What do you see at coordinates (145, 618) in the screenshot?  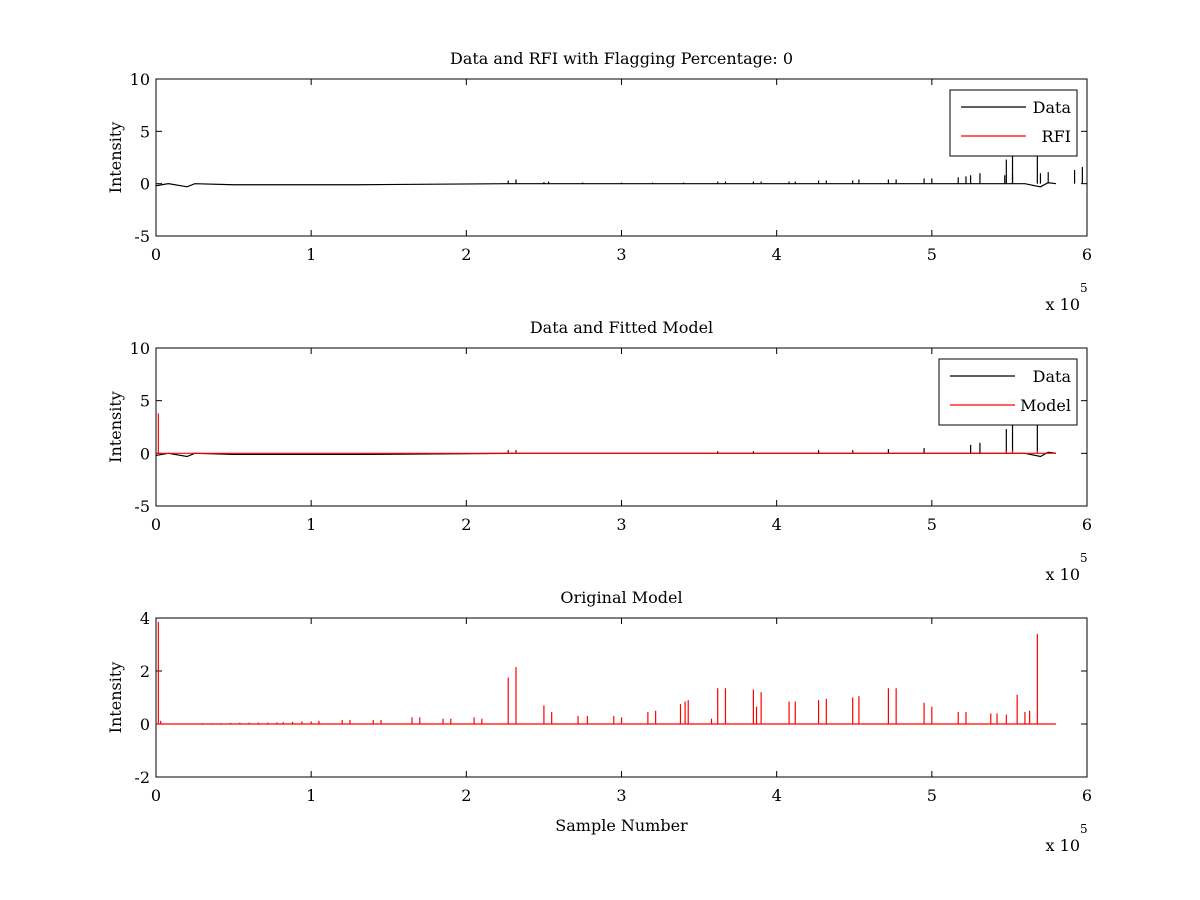 I see `y-tick-label: 4` at bounding box center [145, 618].